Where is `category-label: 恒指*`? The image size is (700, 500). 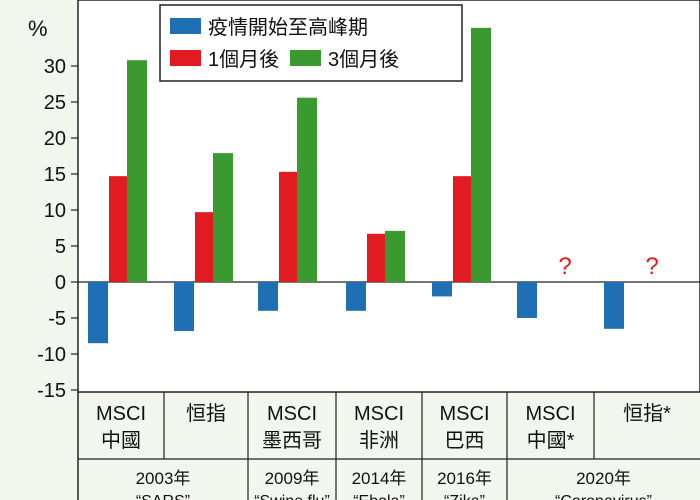
category-label: 恒指* is located at coordinates (647, 413).